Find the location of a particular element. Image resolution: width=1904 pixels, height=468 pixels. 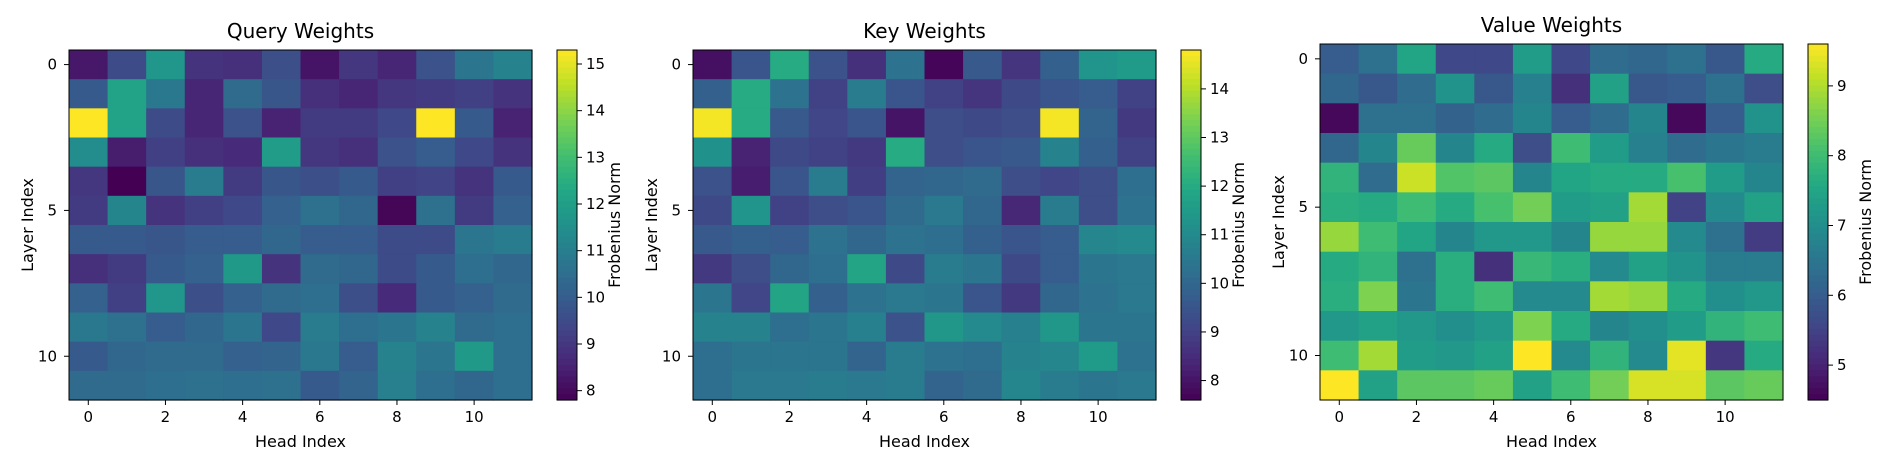

colorbar-tick-label: 15 is located at coordinates (595, 64).